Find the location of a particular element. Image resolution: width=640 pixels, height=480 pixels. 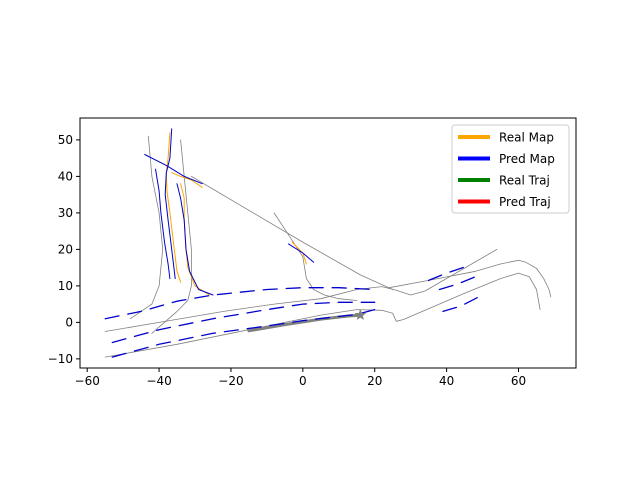

markers-layer is located at coordinates (360, 314).